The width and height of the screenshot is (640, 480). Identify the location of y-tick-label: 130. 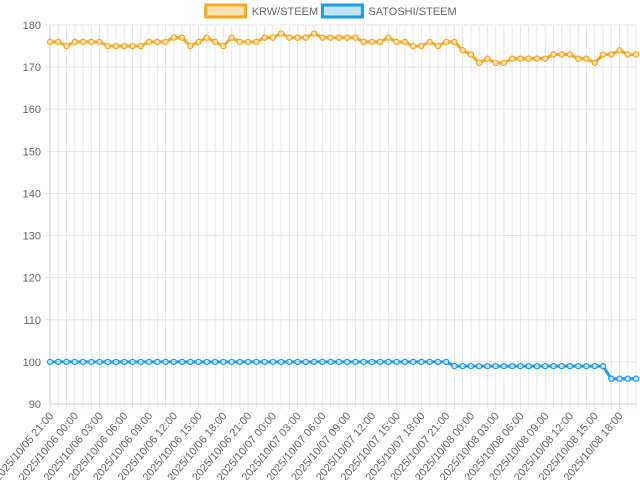
(32, 237).